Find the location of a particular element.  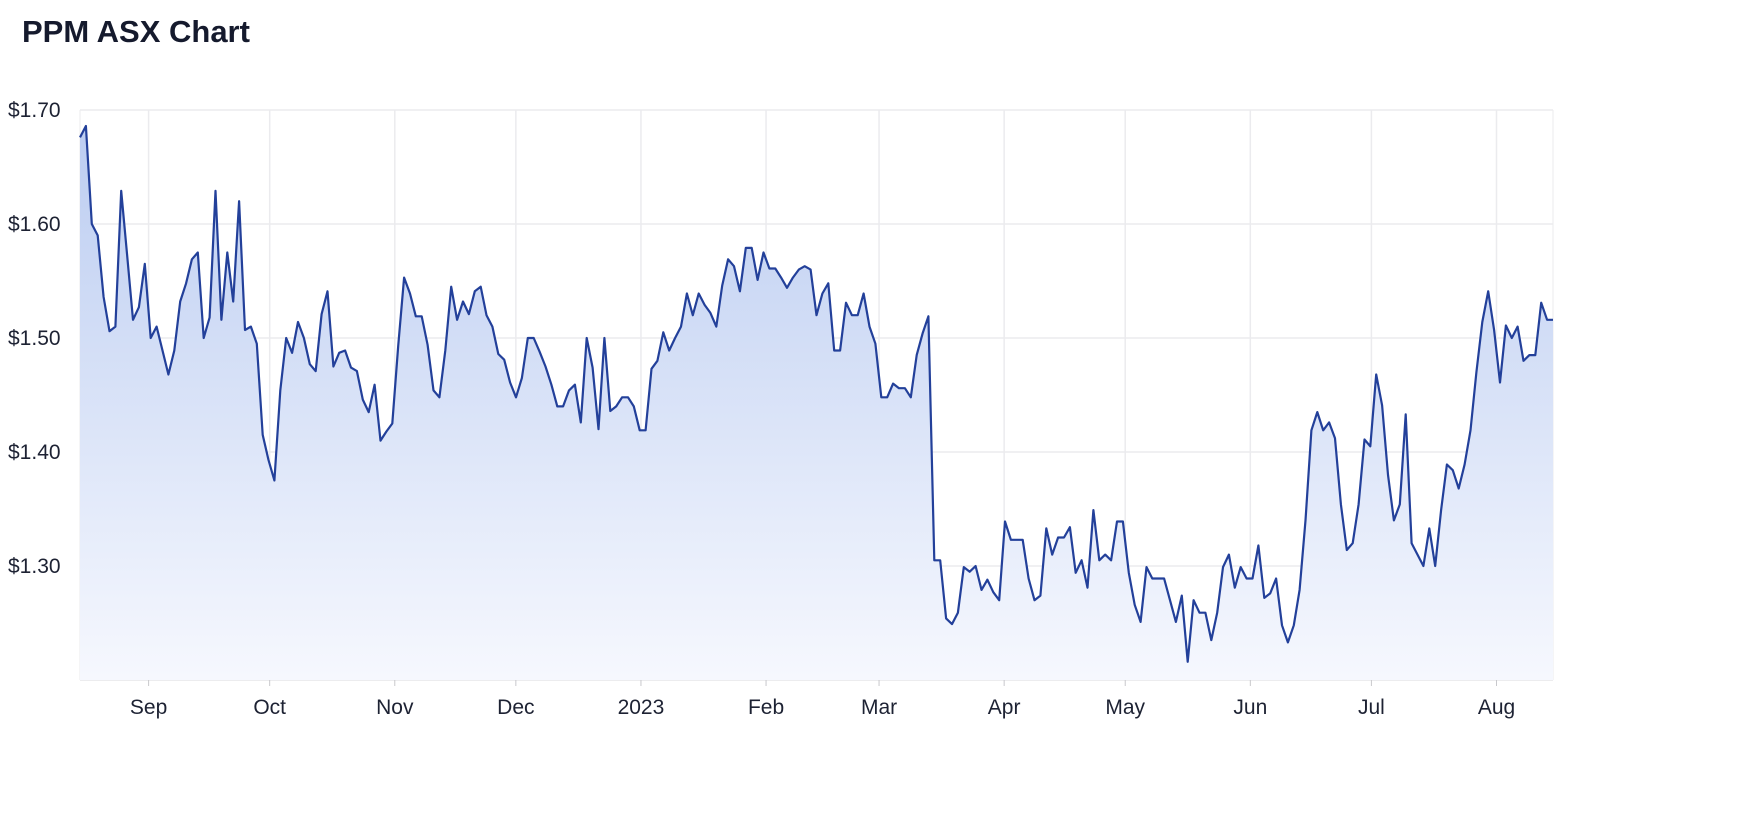

x-tick-label: Oct is located at coordinates (269, 707).